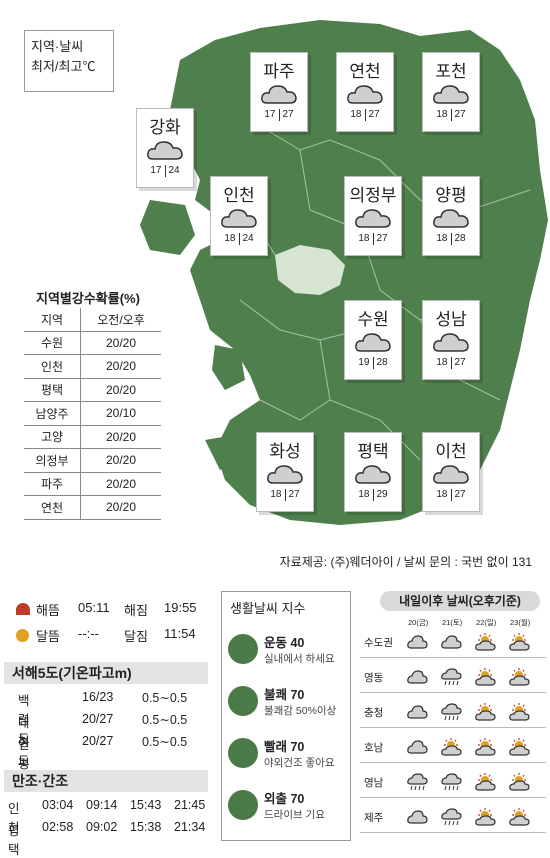 This screenshot has height=858, width=550. I want to click on rain-region: 인천, so click(52, 366).